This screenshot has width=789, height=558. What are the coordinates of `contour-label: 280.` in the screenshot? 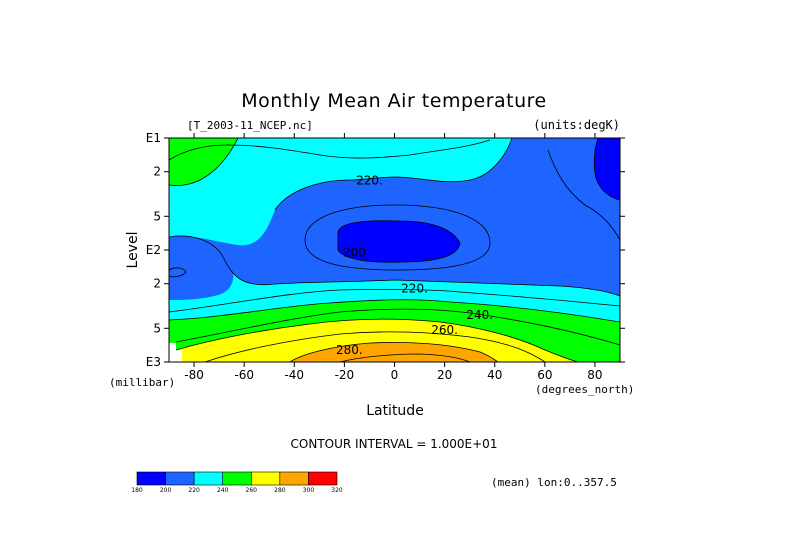 It's located at (349, 350).